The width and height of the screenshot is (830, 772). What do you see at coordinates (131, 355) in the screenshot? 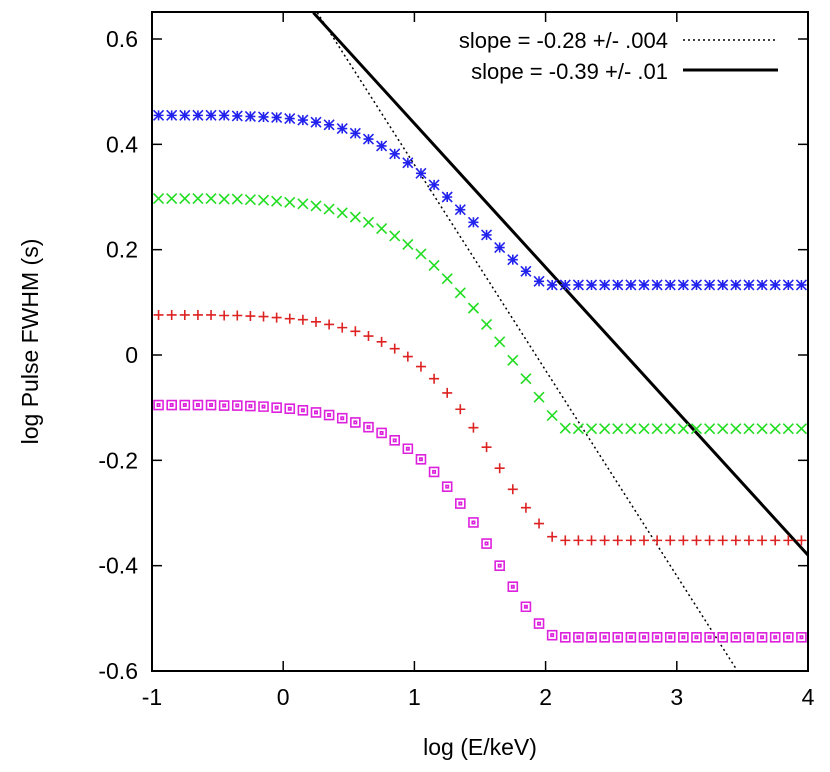
I see `y-tick-label: 0` at bounding box center [131, 355].